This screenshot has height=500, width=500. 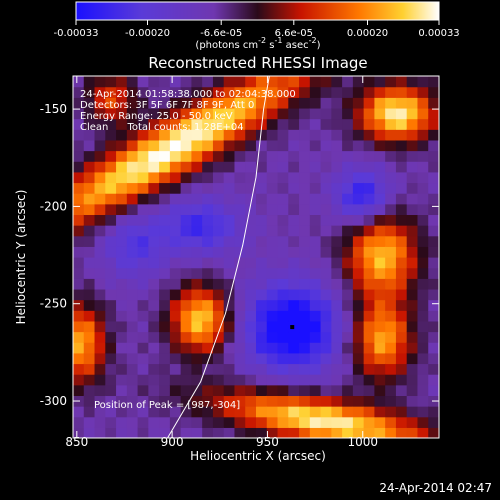 What do you see at coordinates (53, 401) in the screenshot?
I see `y-tick-label: -300` at bounding box center [53, 401].